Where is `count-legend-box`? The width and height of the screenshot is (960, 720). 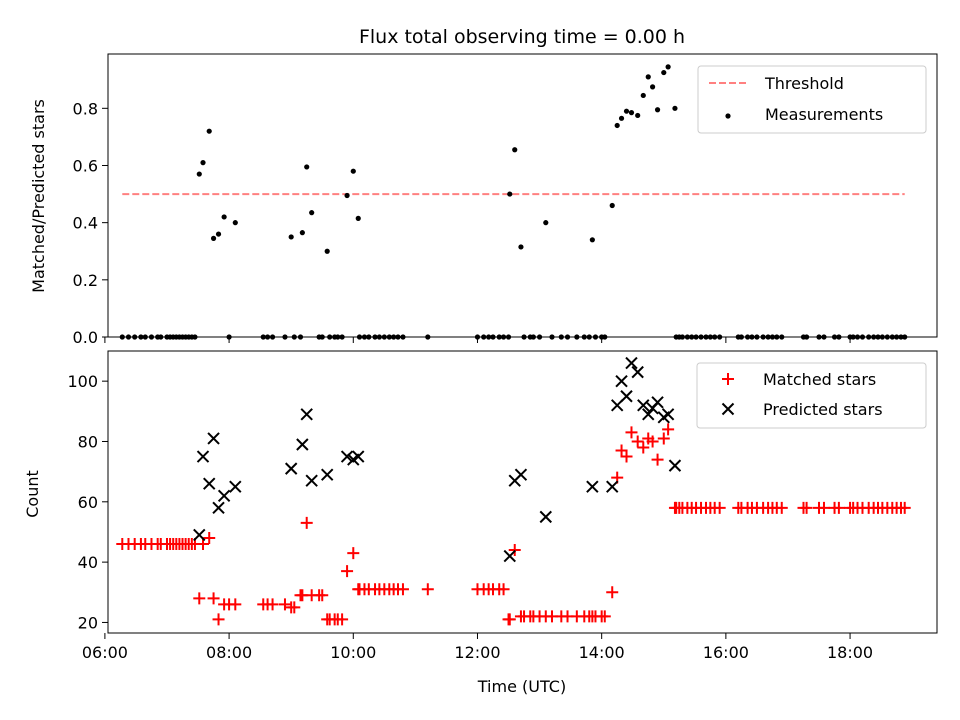
count-legend-box is located at coordinates (811, 395).